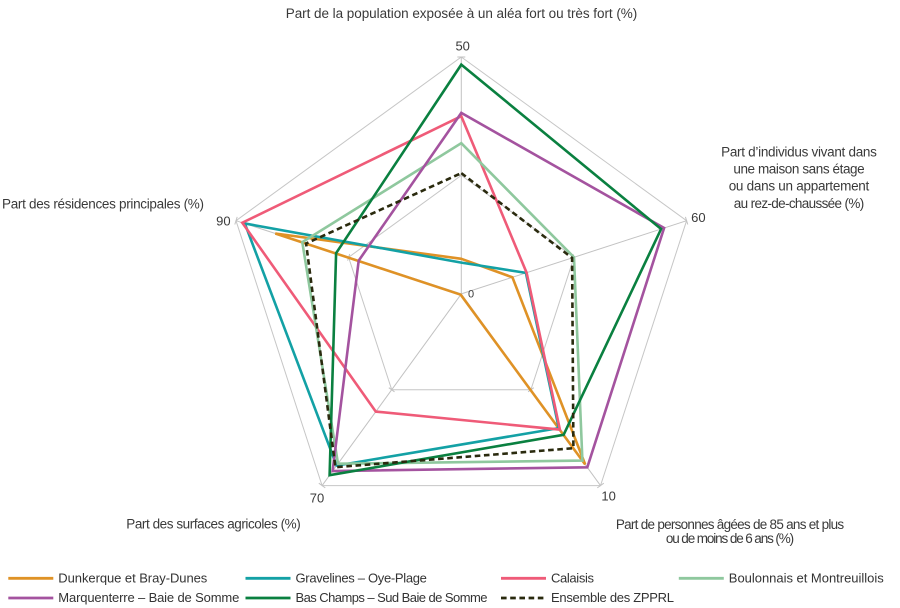 The height and width of the screenshot is (608, 900). I want to click on svg-text:Part des surfaces agricoles (%: Part des surfaces agricoles (%), so click(213, 524).